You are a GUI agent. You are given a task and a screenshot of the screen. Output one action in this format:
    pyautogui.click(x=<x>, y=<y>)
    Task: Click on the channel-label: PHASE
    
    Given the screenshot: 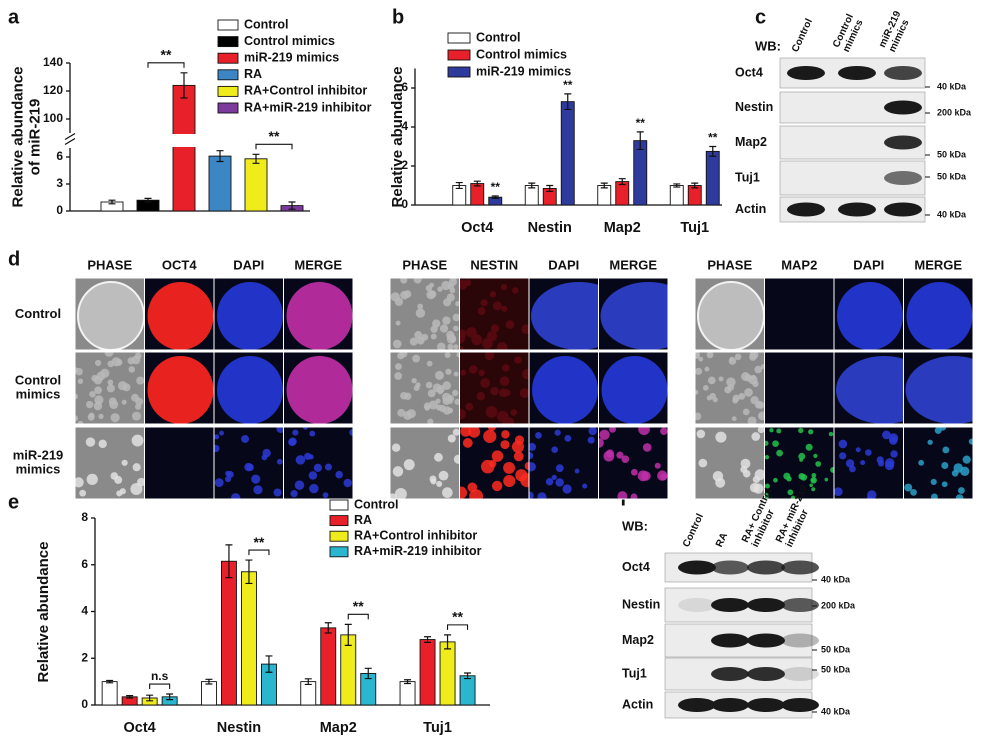 What is the action you would take?
    pyautogui.click(x=109, y=264)
    